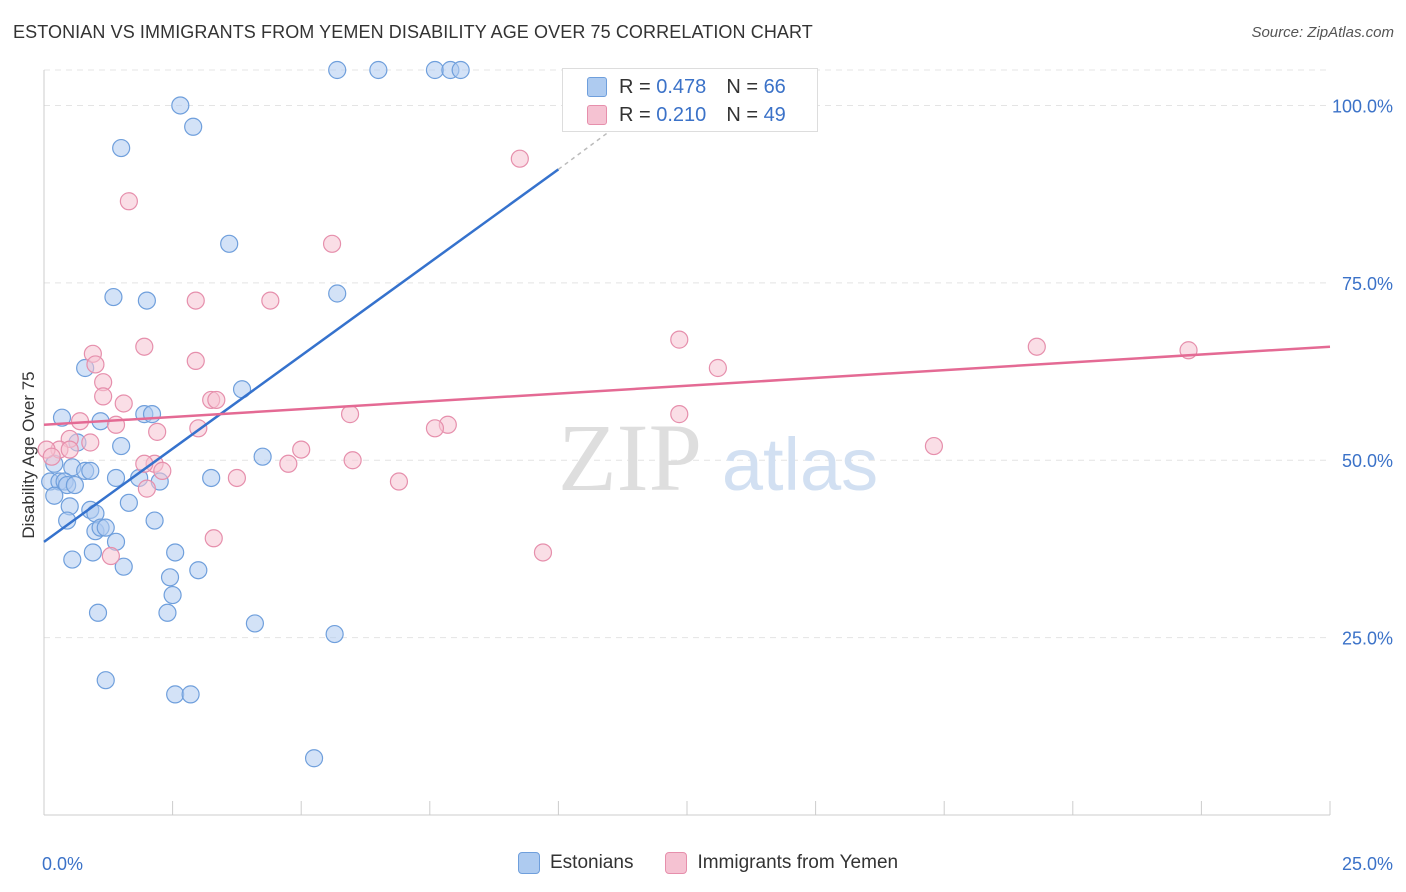 This screenshot has width=1406, height=892. I want to click on watermark-atlas: atlas, so click(800, 464).